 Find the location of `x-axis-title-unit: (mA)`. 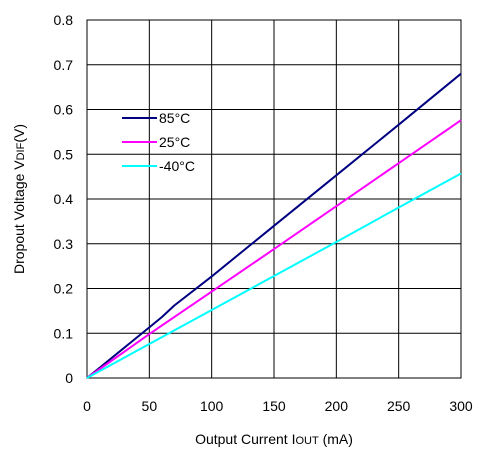

x-axis-title-unit: (mA) is located at coordinates (336, 439).